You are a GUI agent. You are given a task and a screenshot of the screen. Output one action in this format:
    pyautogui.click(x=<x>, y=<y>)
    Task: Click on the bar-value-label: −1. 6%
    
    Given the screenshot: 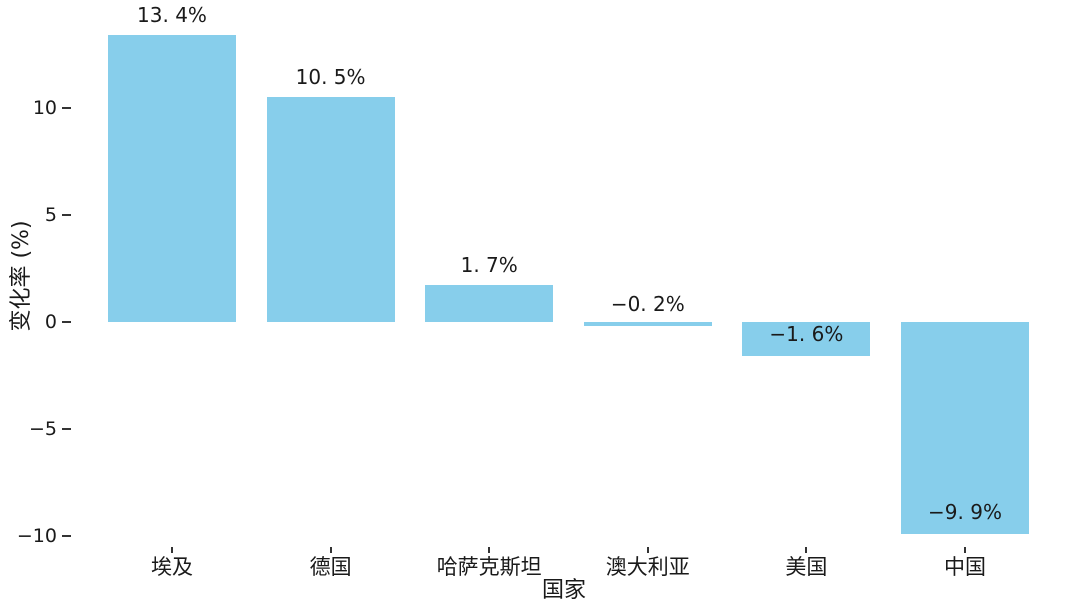 What is the action you would take?
    pyautogui.click(x=806, y=333)
    